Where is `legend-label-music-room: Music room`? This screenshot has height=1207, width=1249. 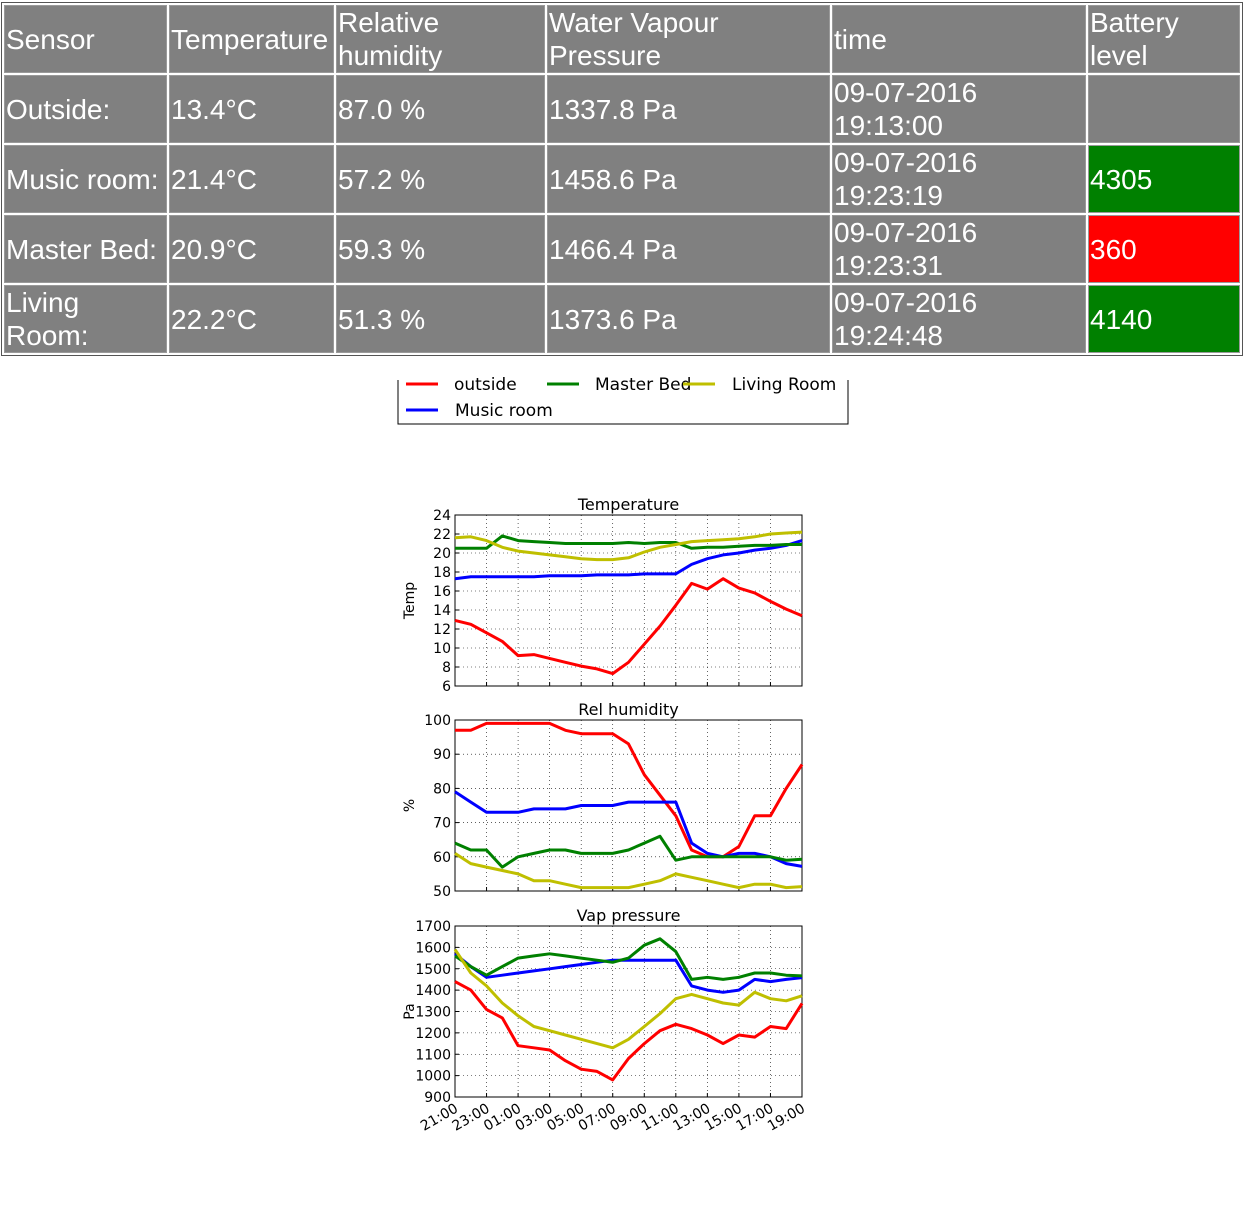
legend-label-music-room: Music room is located at coordinates (504, 411).